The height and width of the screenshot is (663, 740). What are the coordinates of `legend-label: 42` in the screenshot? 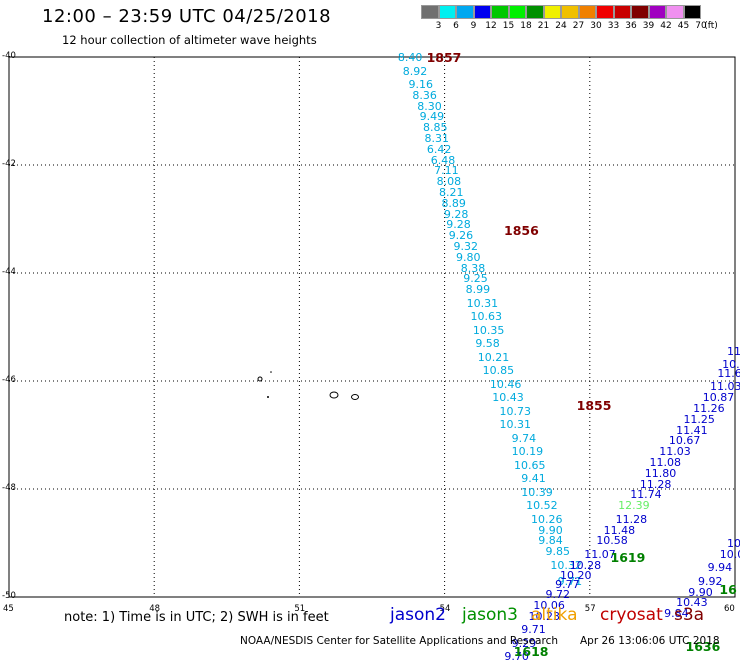 It's located at (666, 26).